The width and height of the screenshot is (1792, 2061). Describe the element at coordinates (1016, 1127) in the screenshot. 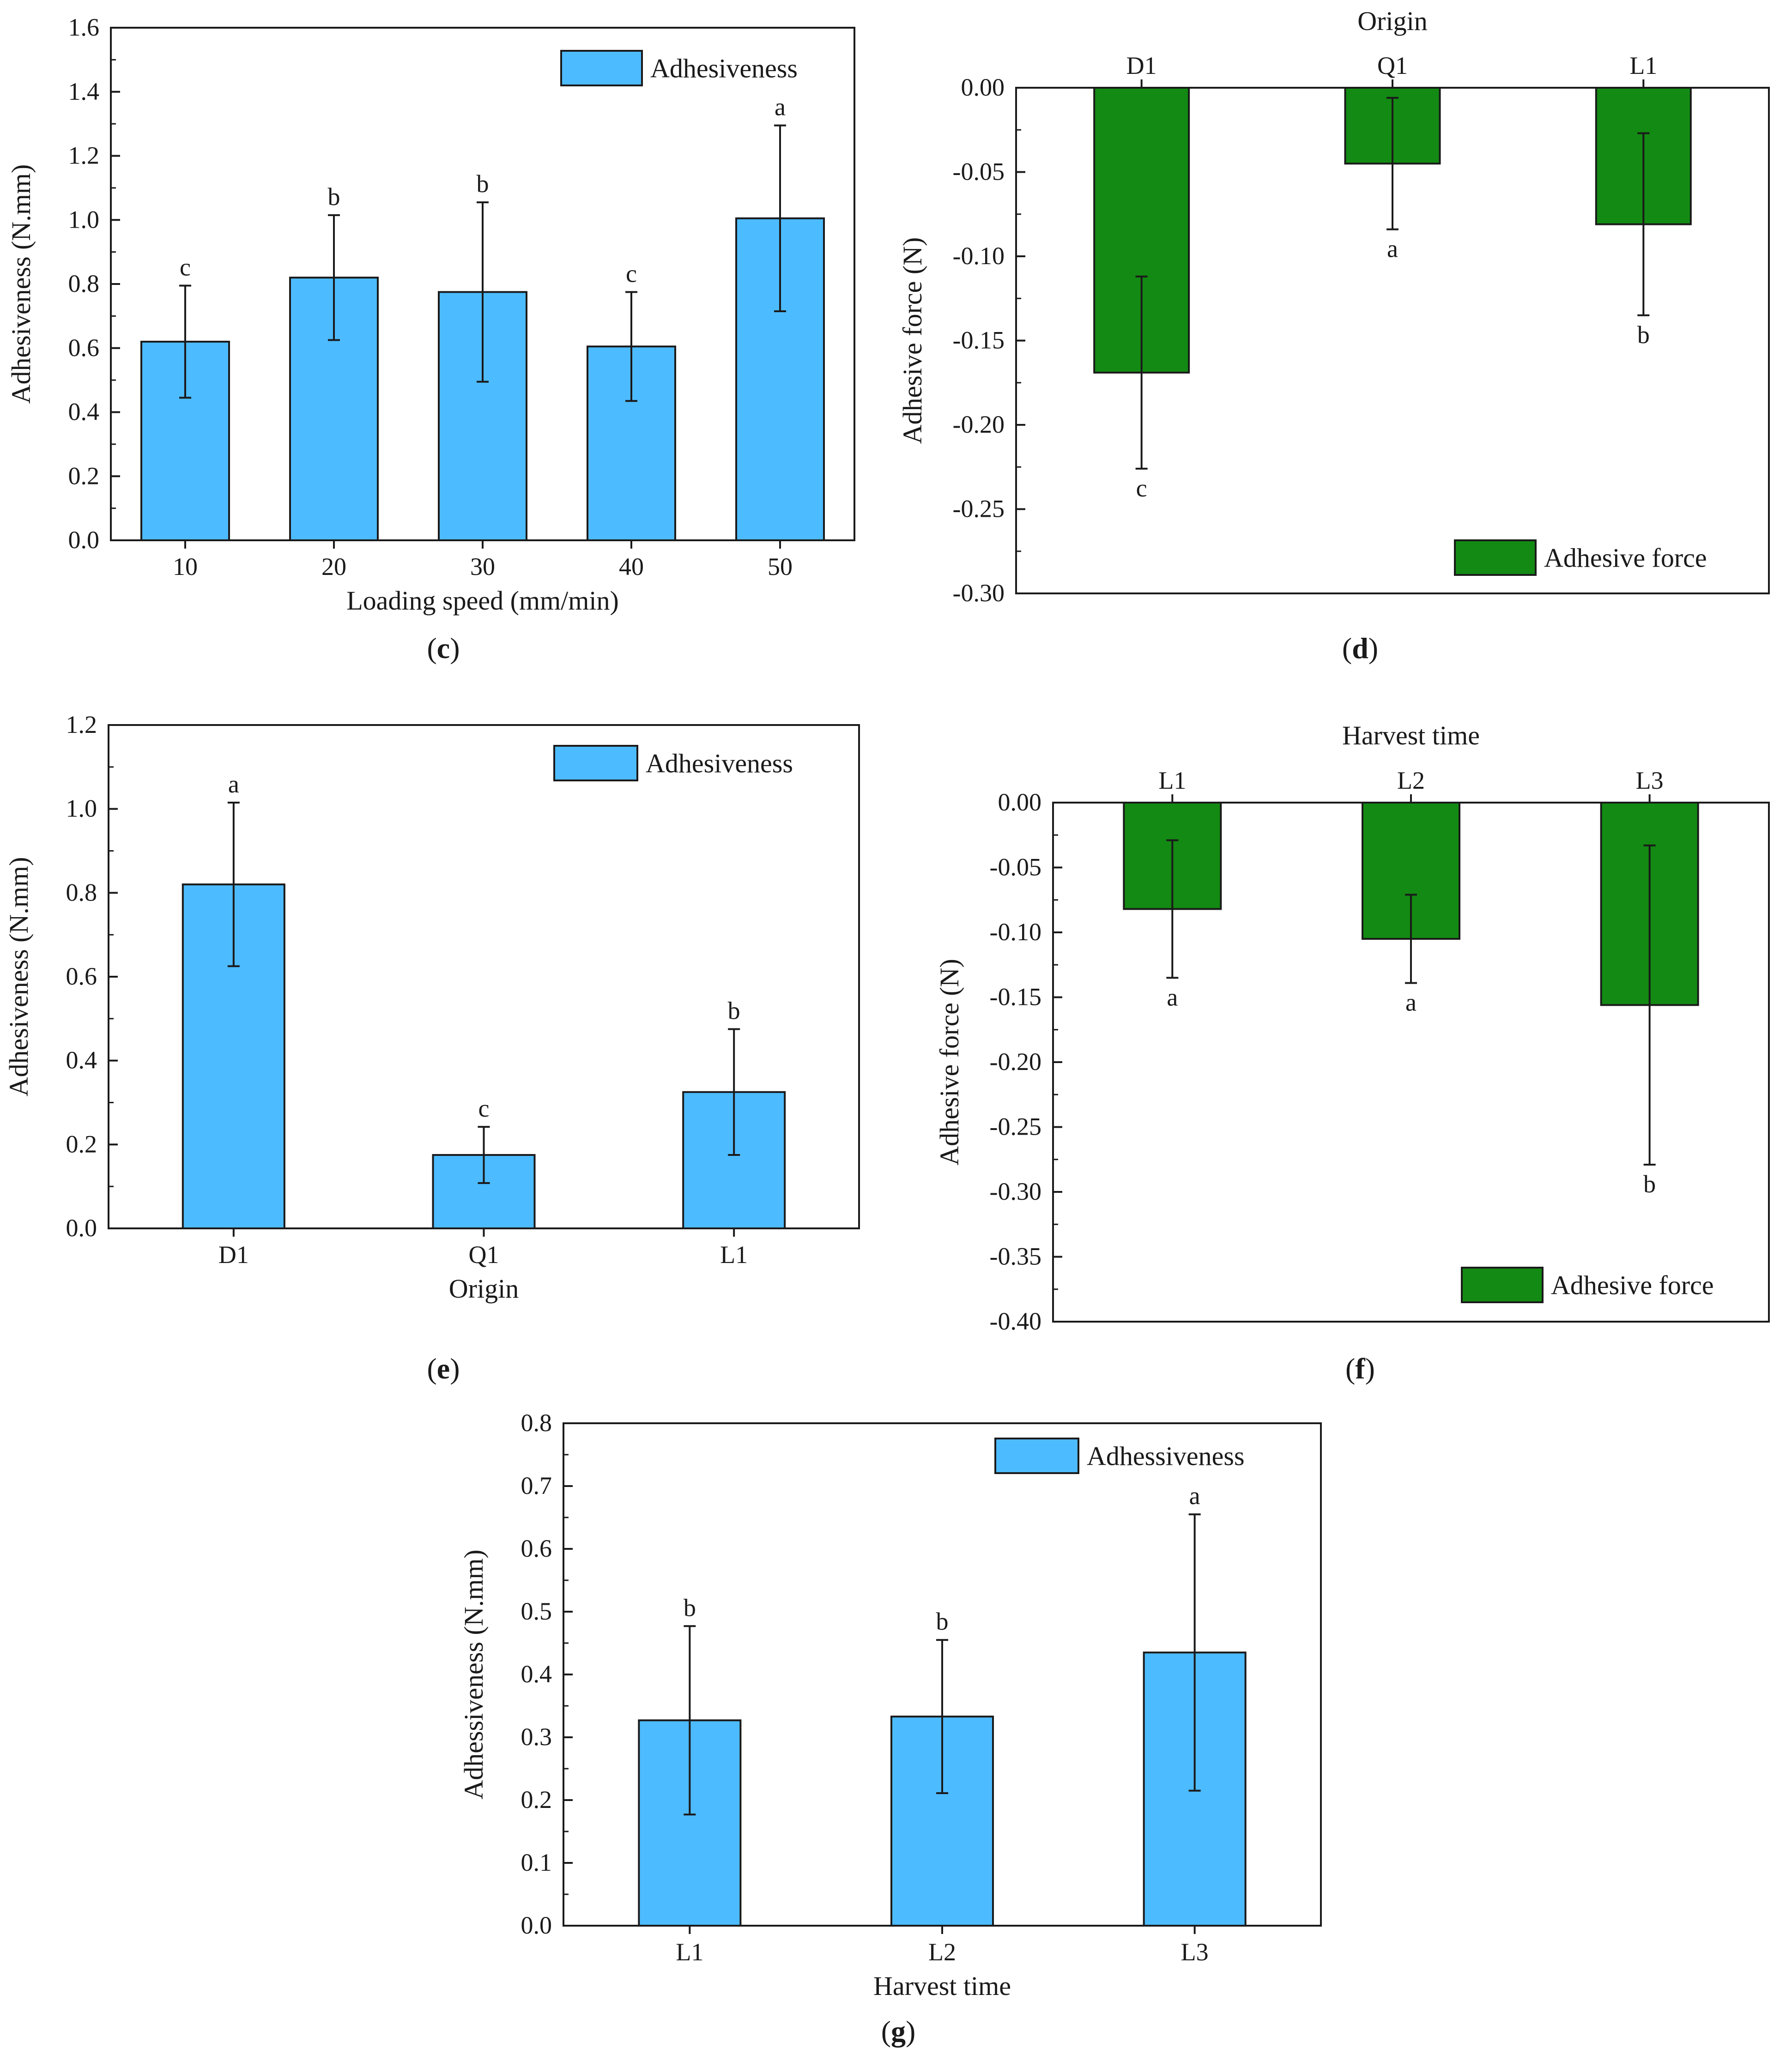

I see `y-tick-label-f-5: -0.25` at that location.